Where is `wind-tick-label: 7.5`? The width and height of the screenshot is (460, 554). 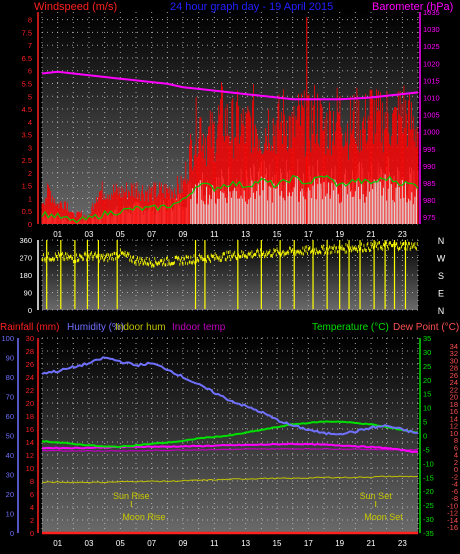 wind-tick-label: 7.5 is located at coordinates (27, 32).